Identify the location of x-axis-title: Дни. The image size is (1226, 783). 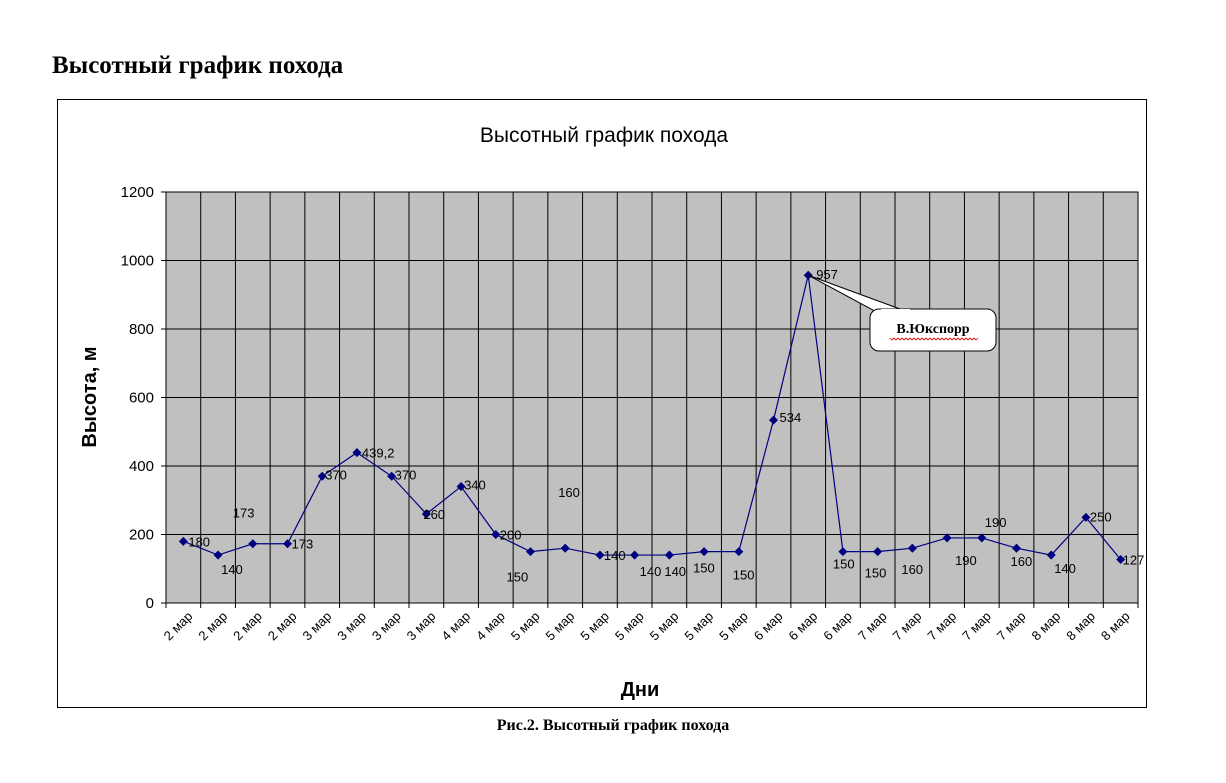
(640, 690).